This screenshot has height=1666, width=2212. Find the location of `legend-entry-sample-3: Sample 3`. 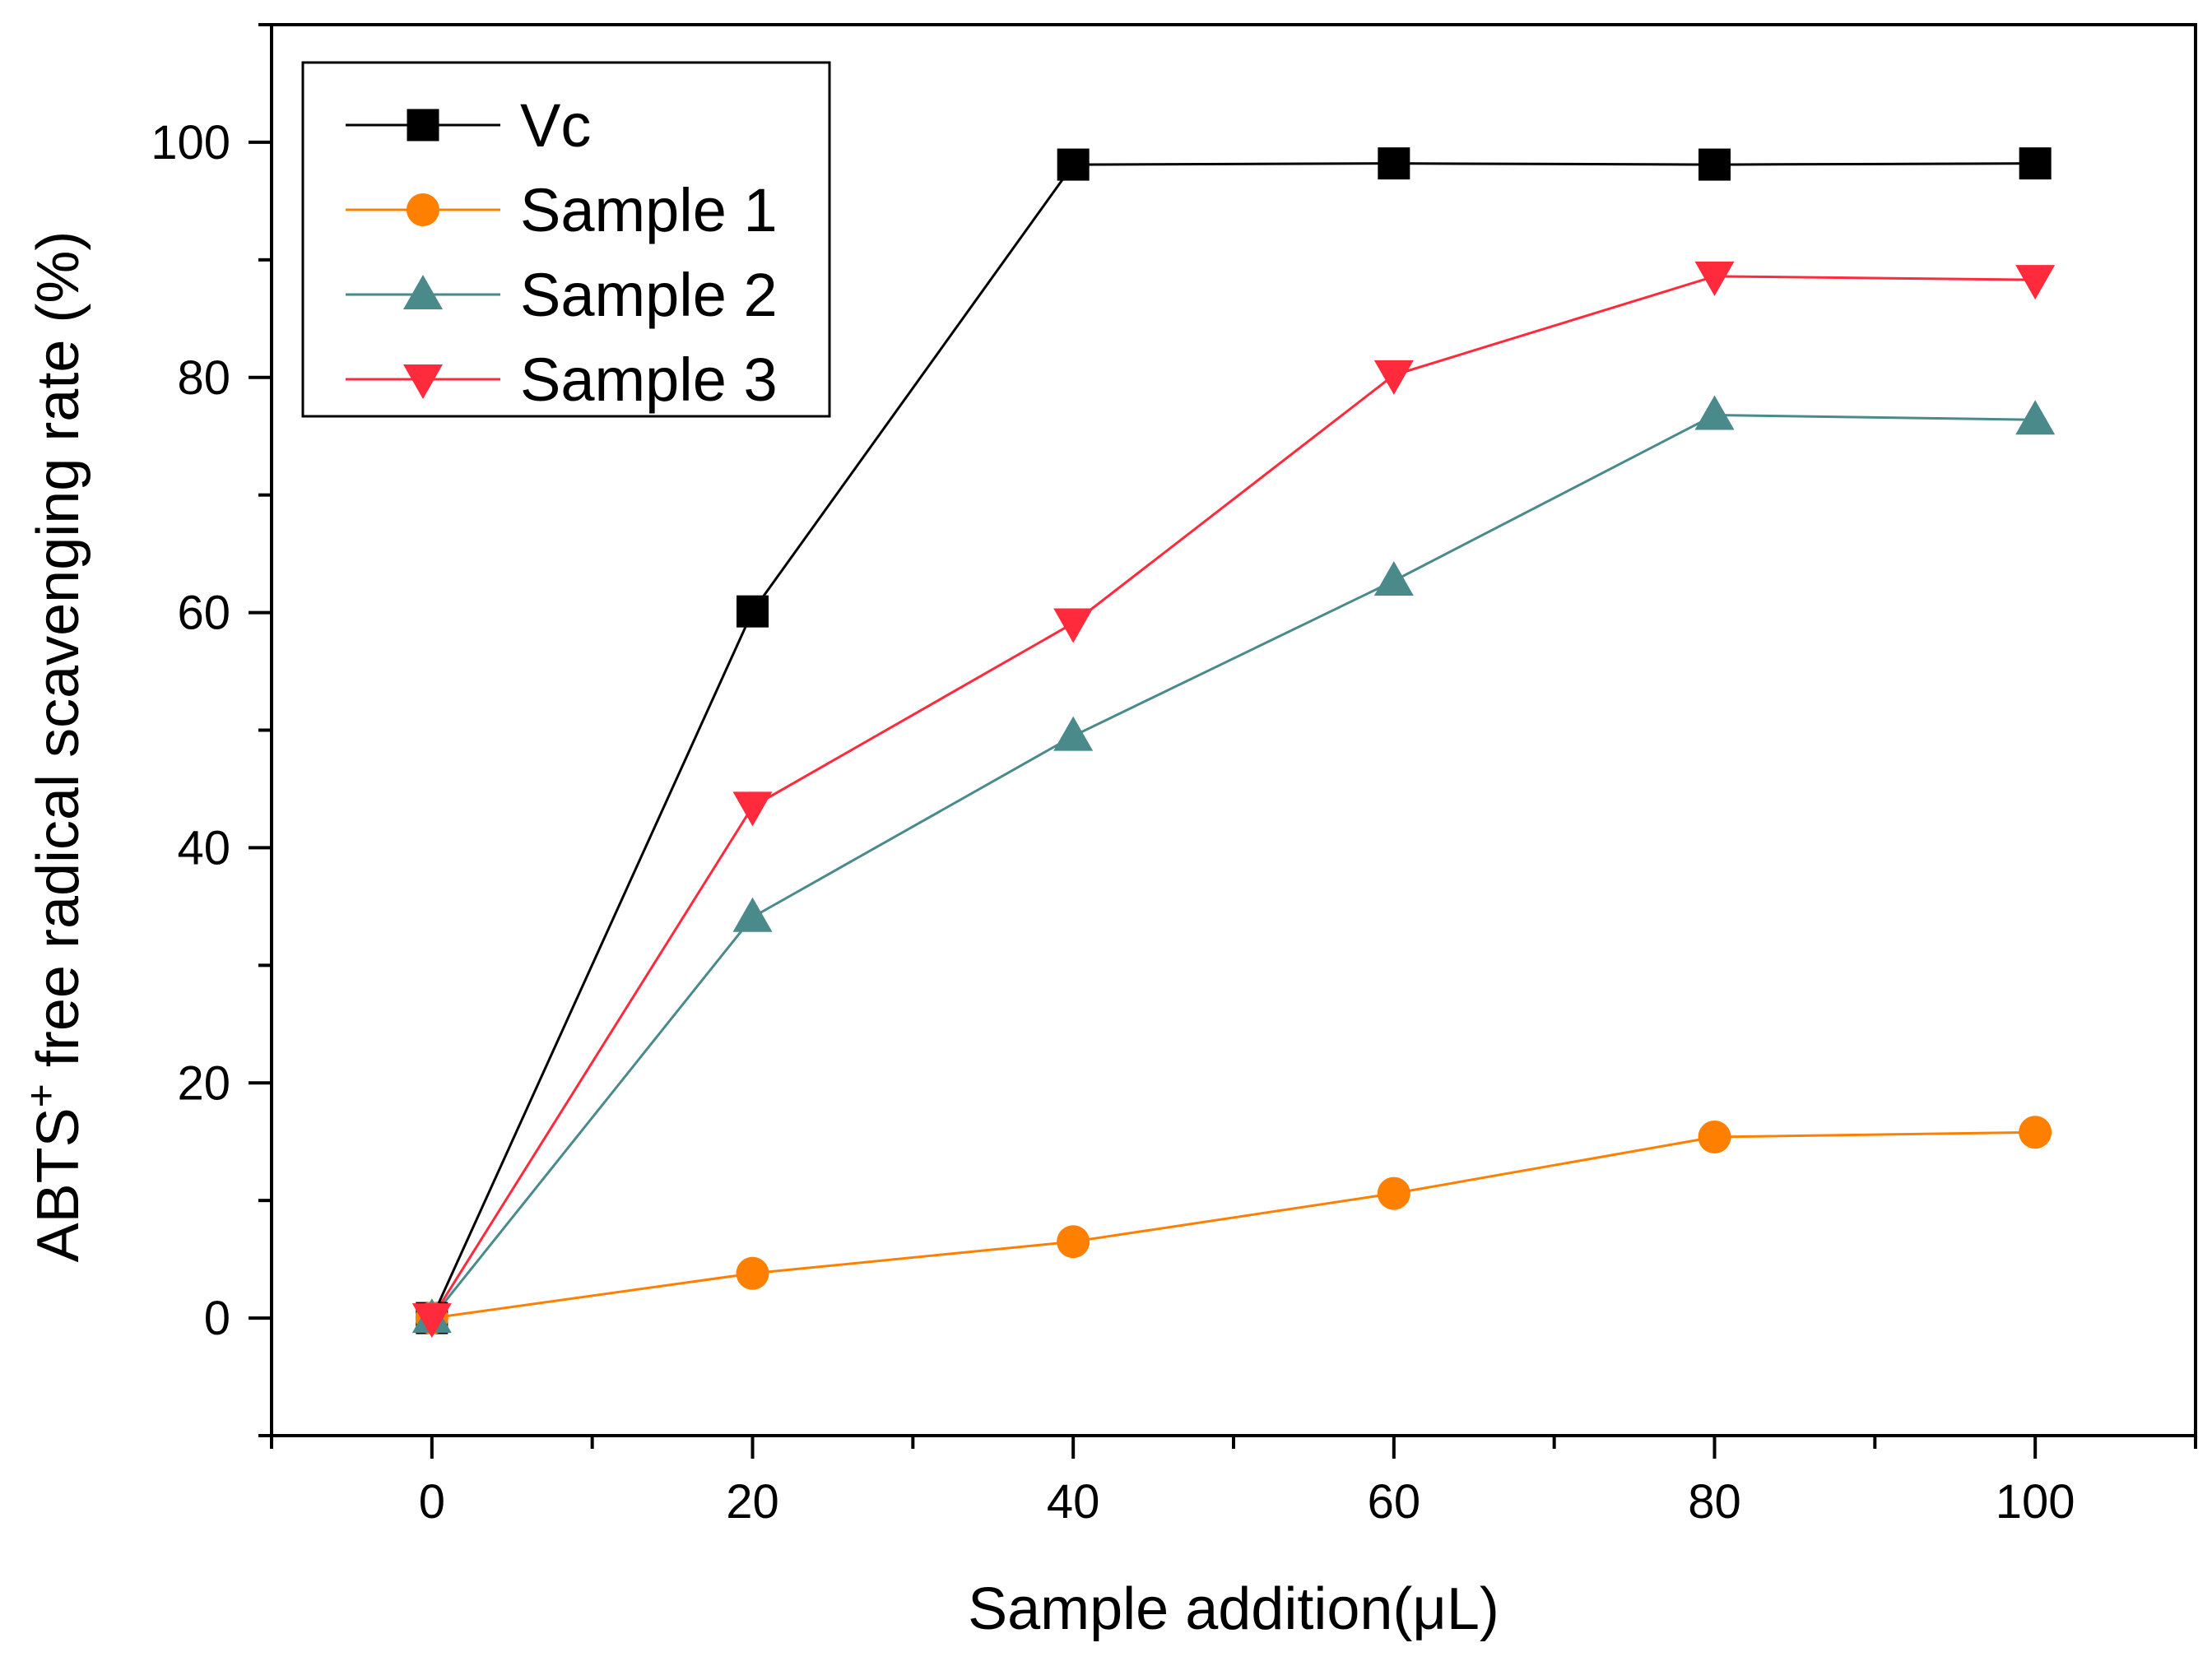

legend-entry-sample-3: Sample 3 is located at coordinates (562, 380).